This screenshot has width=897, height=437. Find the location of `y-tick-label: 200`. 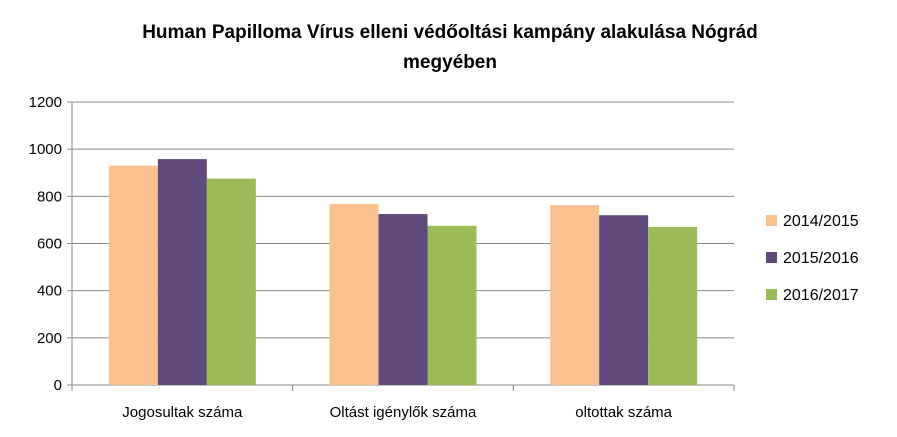

y-tick-label: 200 is located at coordinates (49, 338).